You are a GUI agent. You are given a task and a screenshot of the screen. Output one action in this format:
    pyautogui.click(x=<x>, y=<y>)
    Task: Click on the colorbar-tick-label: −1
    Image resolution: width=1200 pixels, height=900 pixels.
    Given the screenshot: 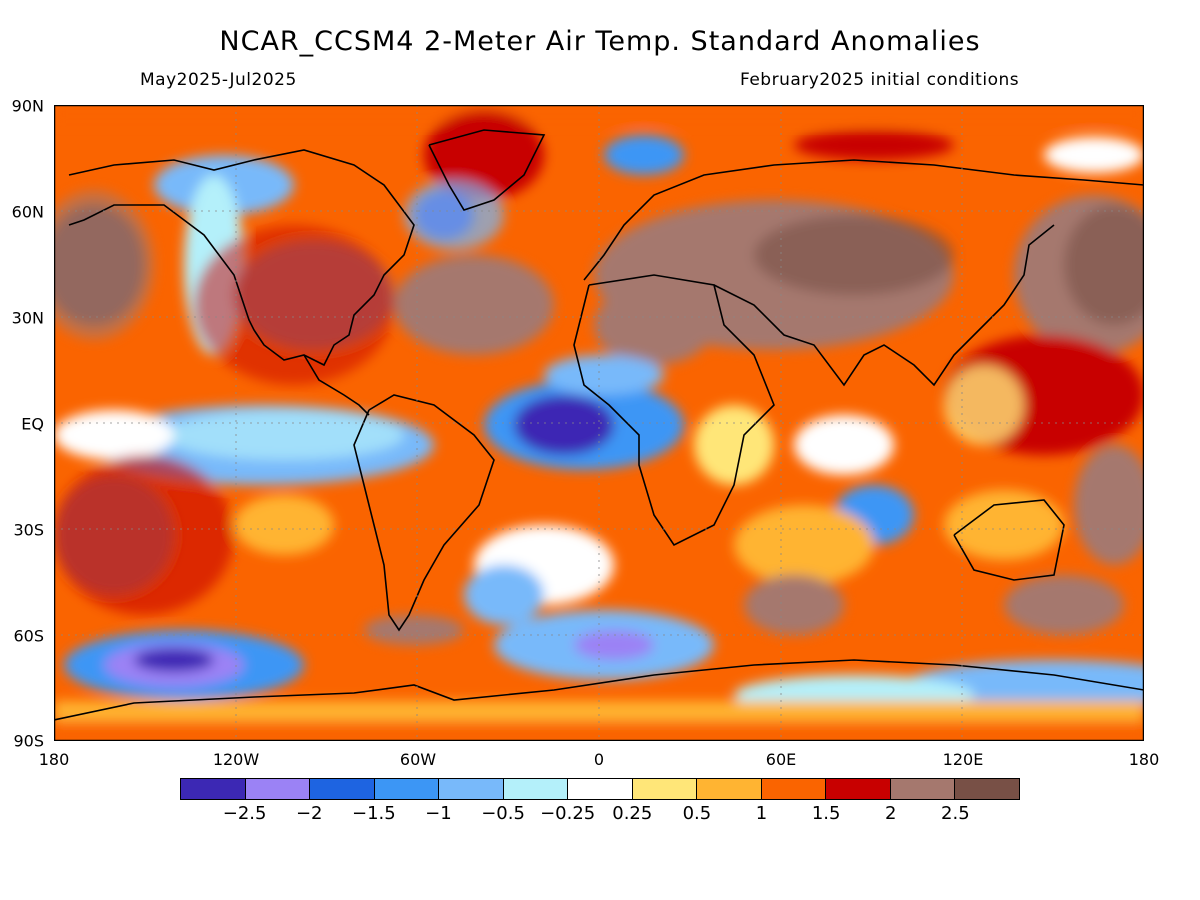 What is the action you would take?
    pyautogui.click(x=438, y=813)
    